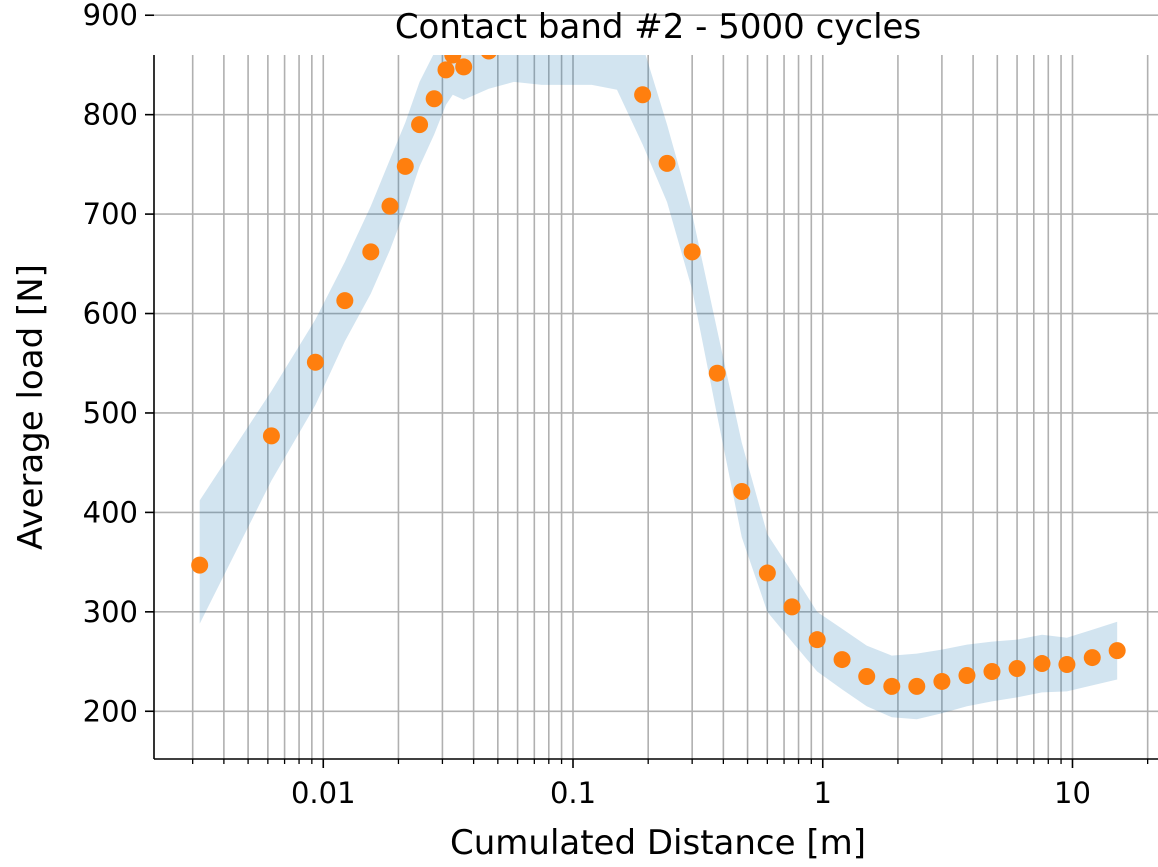 The width and height of the screenshot is (1158, 867). I want to click on y-tick-label: 500, so click(110, 413).